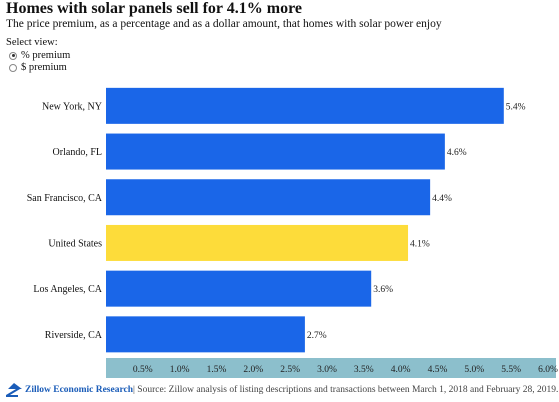 The height and width of the screenshot is (402, 559). Describe the element at coordinates (239, 288) in the screenshot. I see `bar-los-angeles-ca` at that location.